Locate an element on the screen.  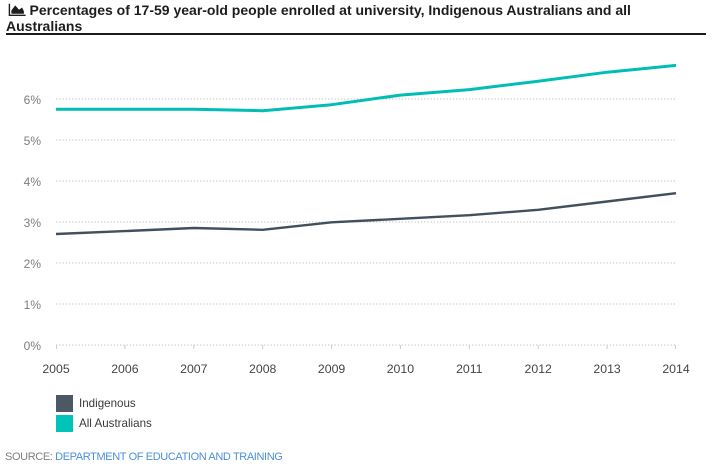
svg-text: 6% is located at coordinates (33, 100).